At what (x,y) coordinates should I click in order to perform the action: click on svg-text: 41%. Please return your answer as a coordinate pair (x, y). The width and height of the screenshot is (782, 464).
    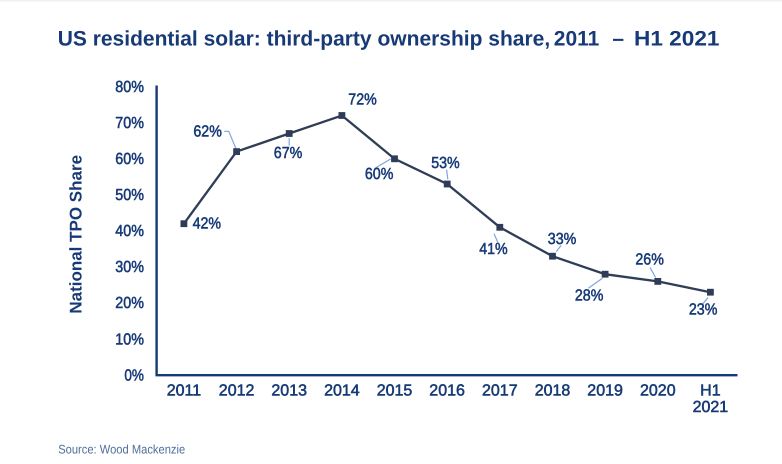
    Looking at the image, I should click on (493, 249).